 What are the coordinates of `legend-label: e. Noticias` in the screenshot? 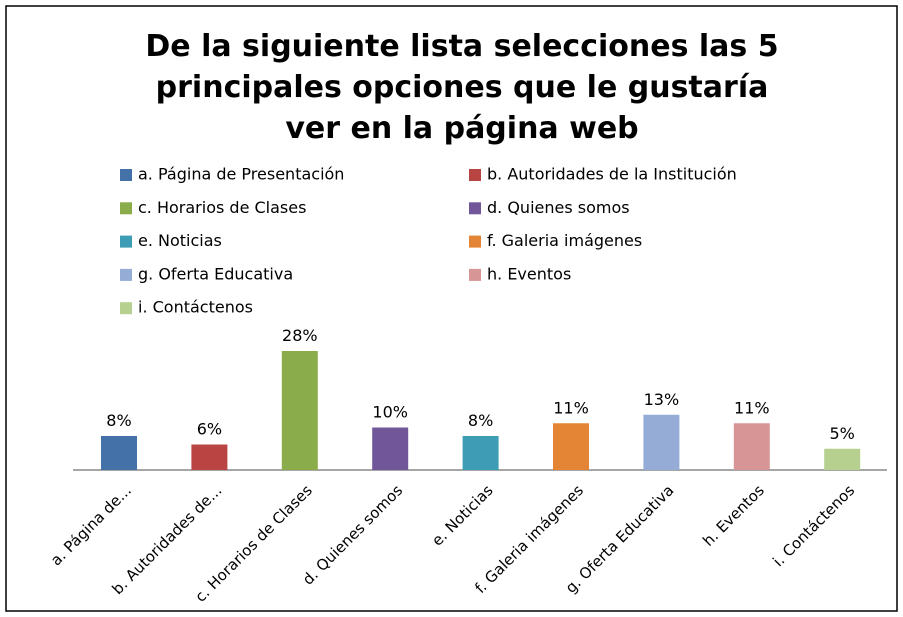 It's located at (180, 240).